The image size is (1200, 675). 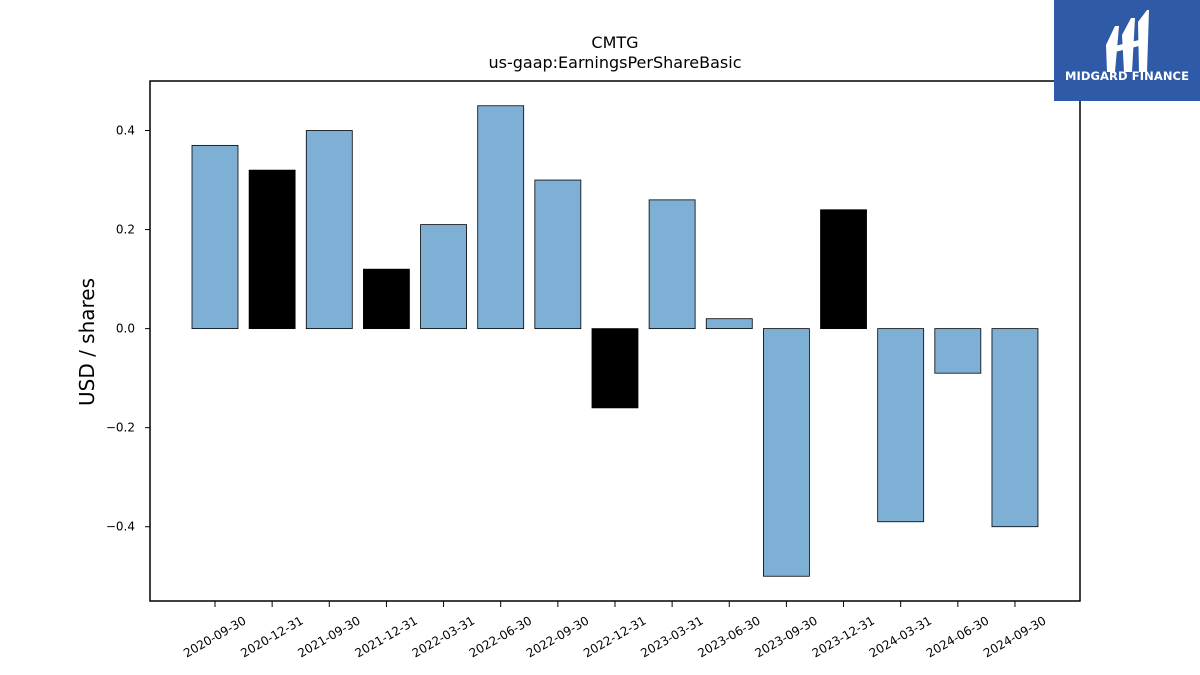 What do you see at coordinates (386, 636) in the screenshot?
I see `x-tick-label: 2021-12-31` at bounding box center [386, 636].